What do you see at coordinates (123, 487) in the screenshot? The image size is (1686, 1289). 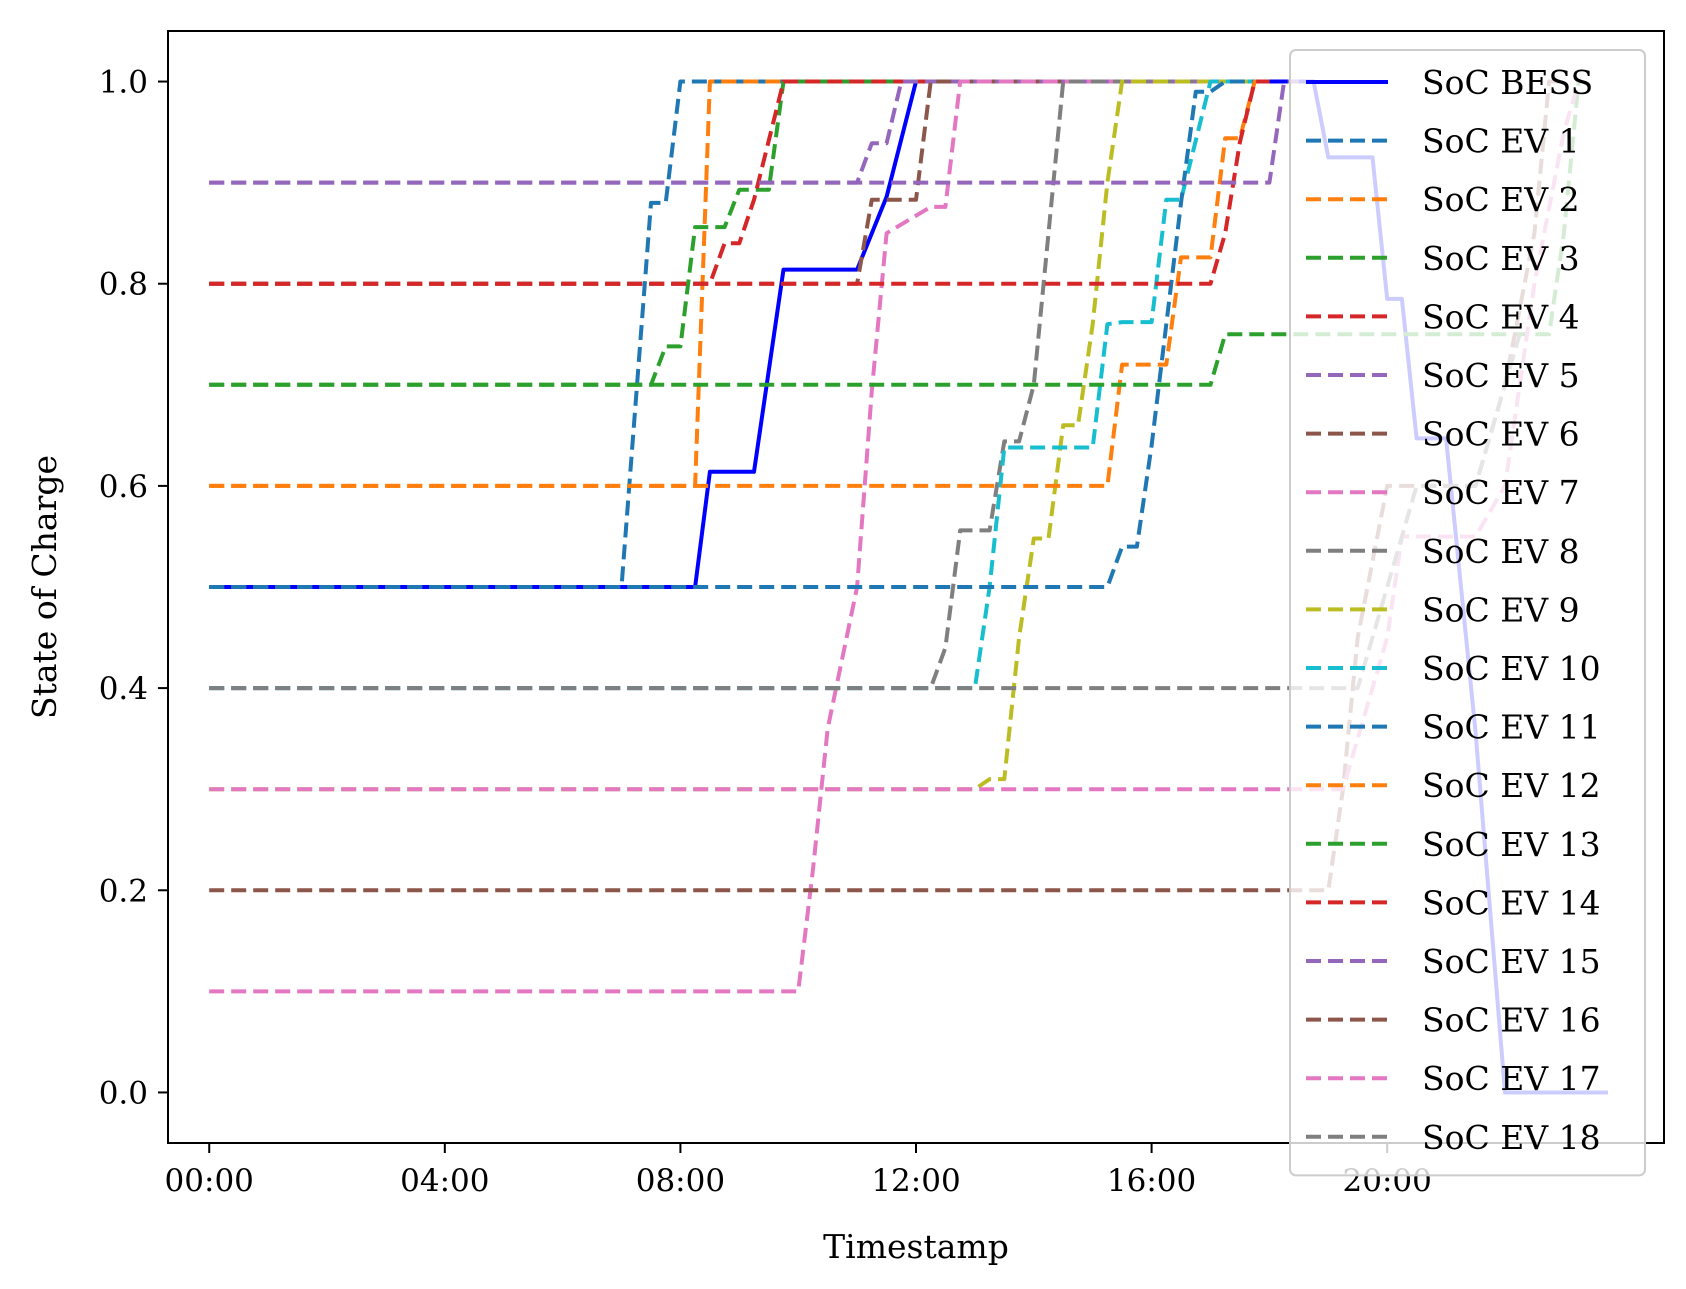 I see `y-tick-label: 0.6` at bounding box center [123, 487].